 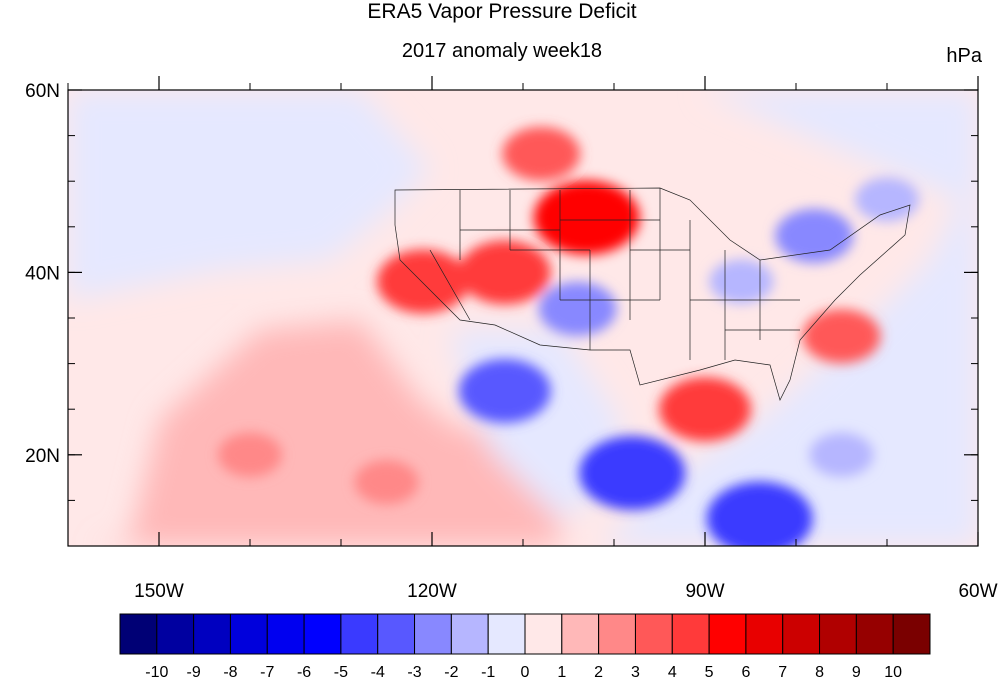 I want to click on colorbar-label: 4, so click(x=672, y=672).